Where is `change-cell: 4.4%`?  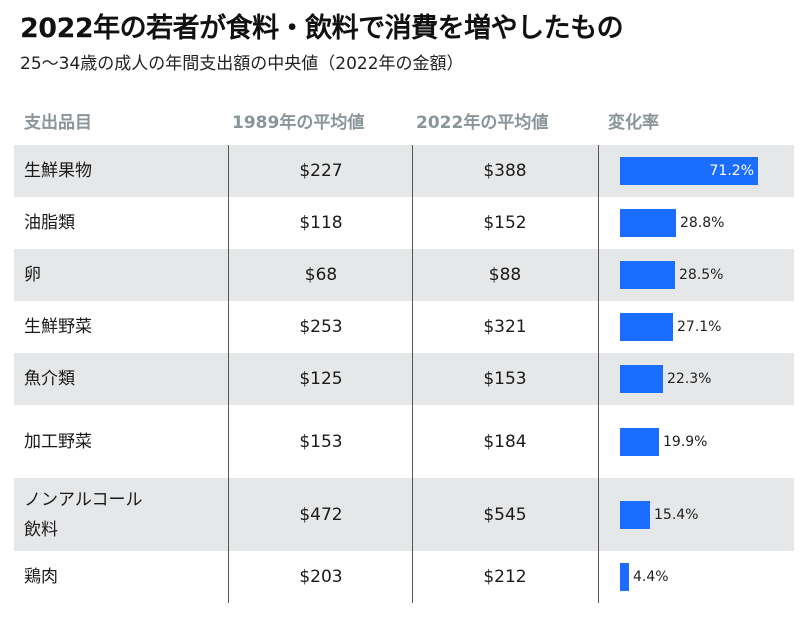
change-cell: 4.4% is located at coordinates (695, 577).